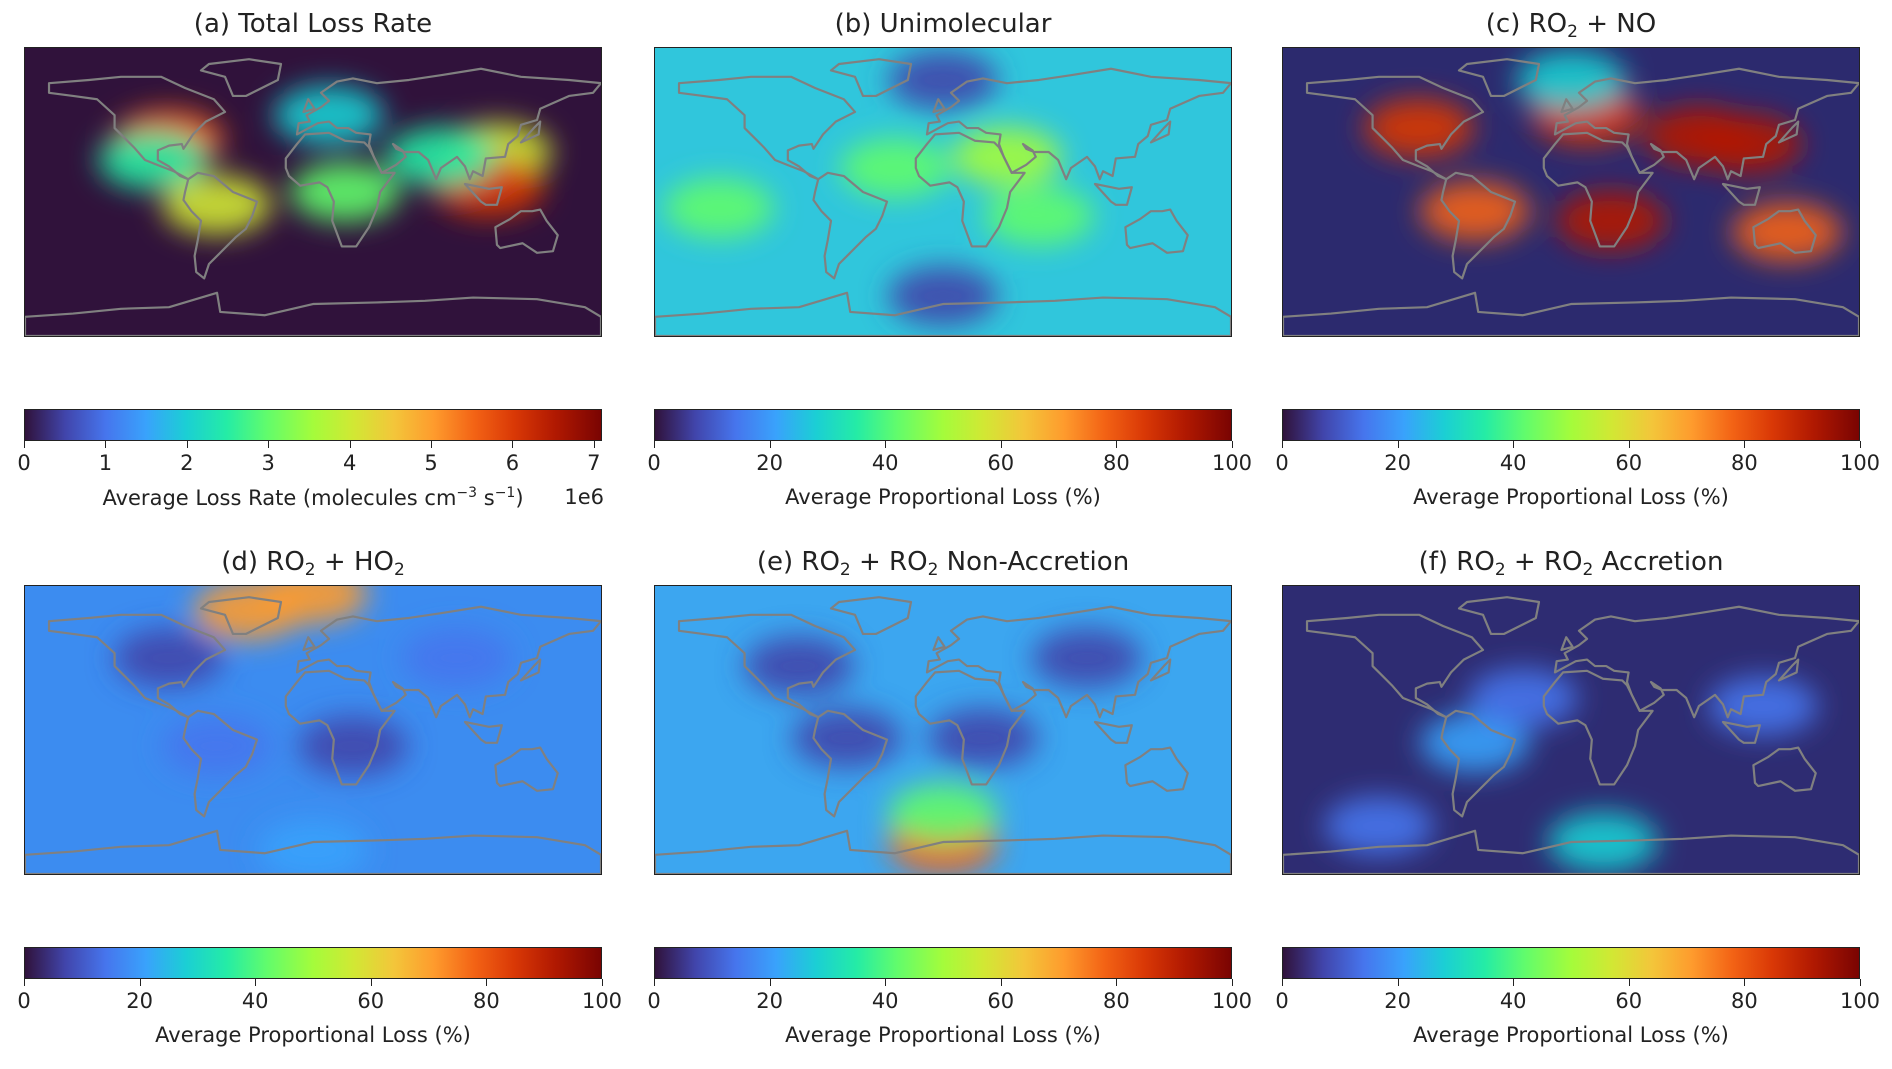 This screenshot has width=1892, height=1069. I want to click on panel-title: (c) RO2 + NO, so click(1571, 25).